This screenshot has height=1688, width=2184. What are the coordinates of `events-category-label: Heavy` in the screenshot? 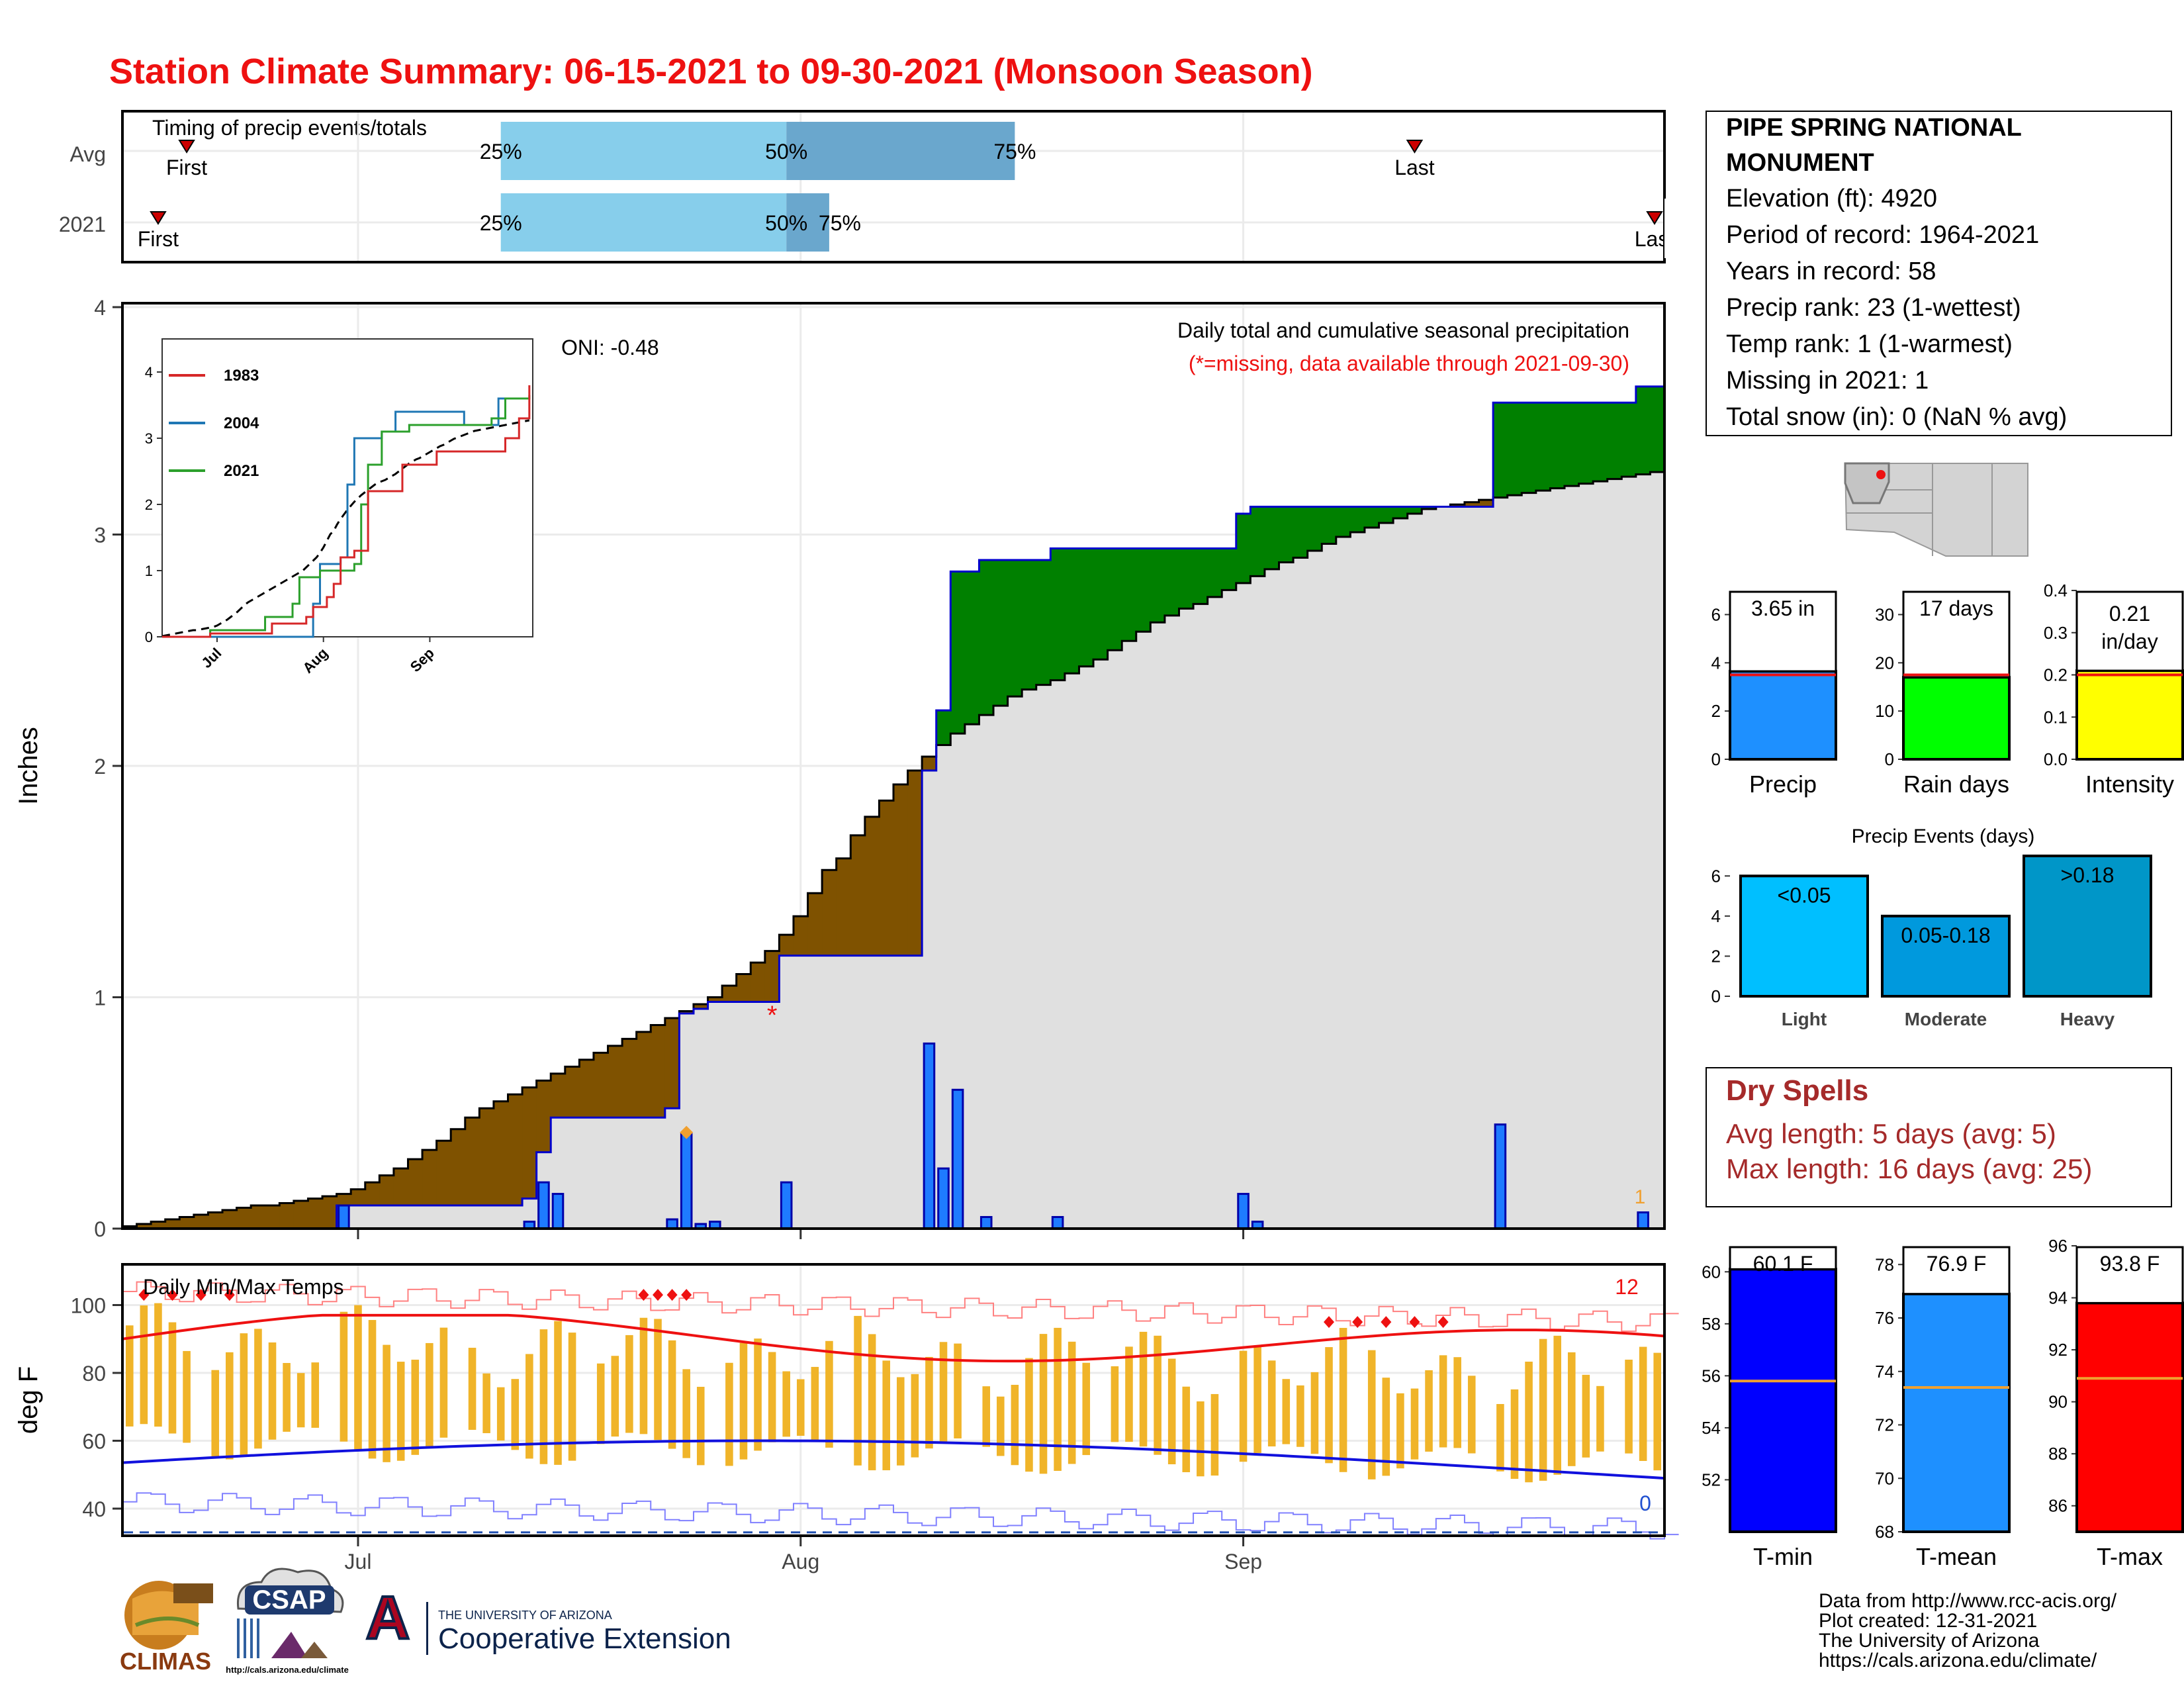 It's located at (2087, 1019).